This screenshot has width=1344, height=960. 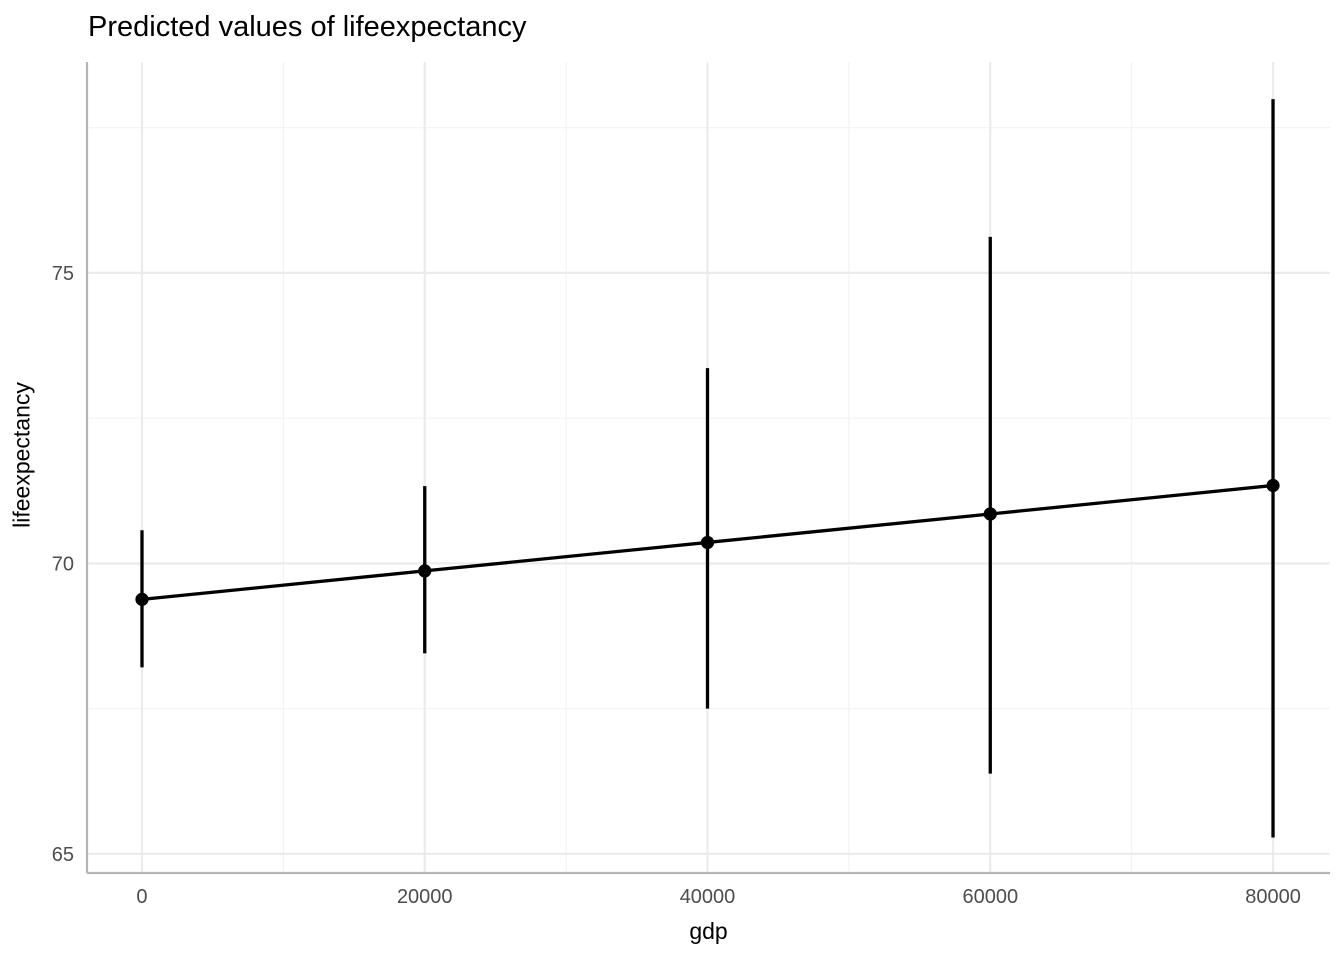 I want to click on y-axis-title: lifeexpectancy, so click(x=21, y=455).